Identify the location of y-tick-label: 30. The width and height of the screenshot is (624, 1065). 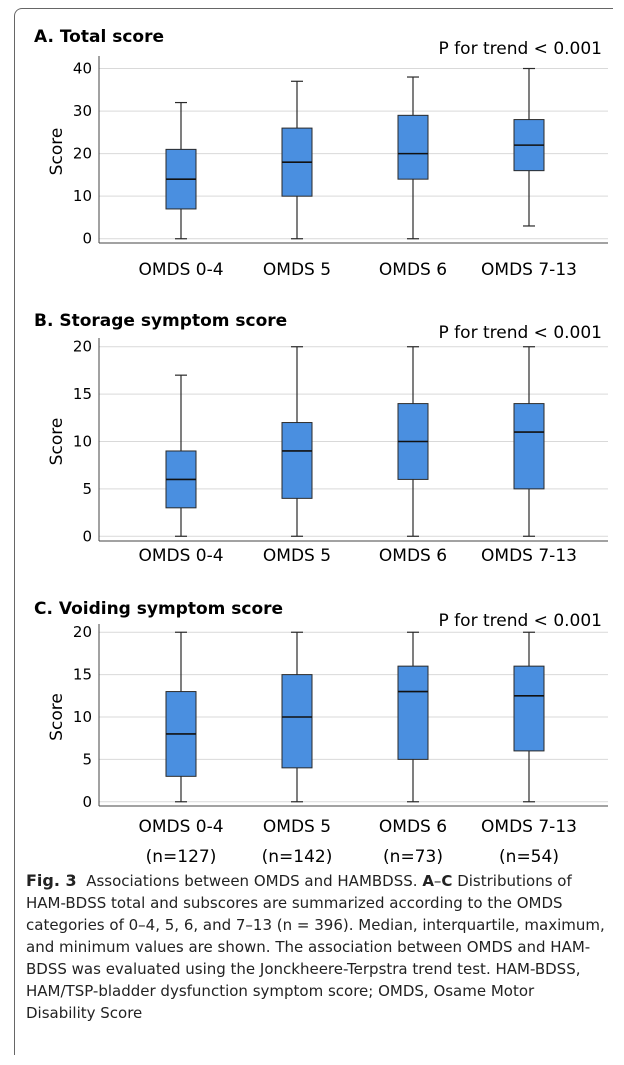
(82, 111).